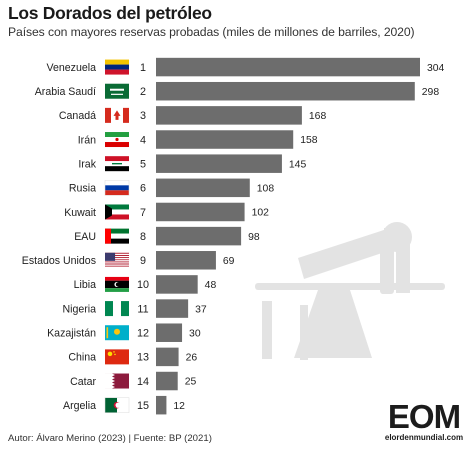  What do you see at coordinates (117, 212) in the screenshot?
I see `kuwait-flag` at bounding box center [117, 212].